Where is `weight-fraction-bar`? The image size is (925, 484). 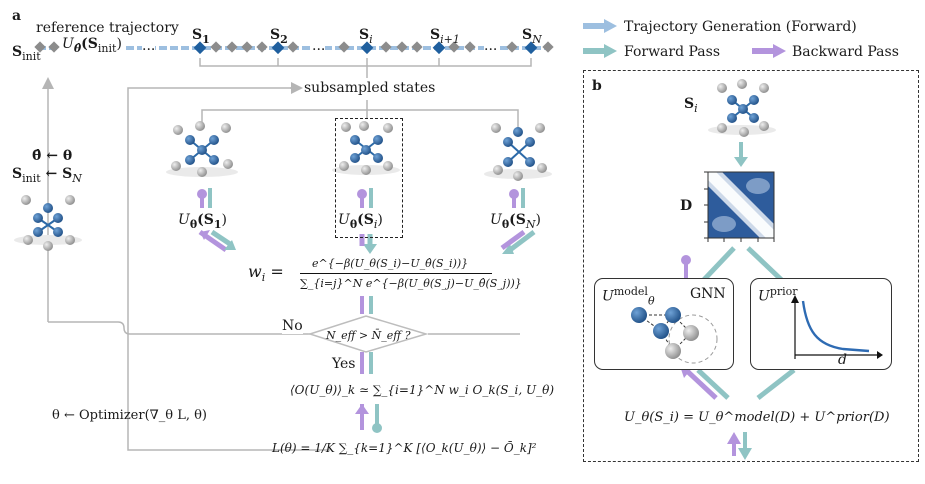 weight-fraction-bar is located at coordinates (396, 273).